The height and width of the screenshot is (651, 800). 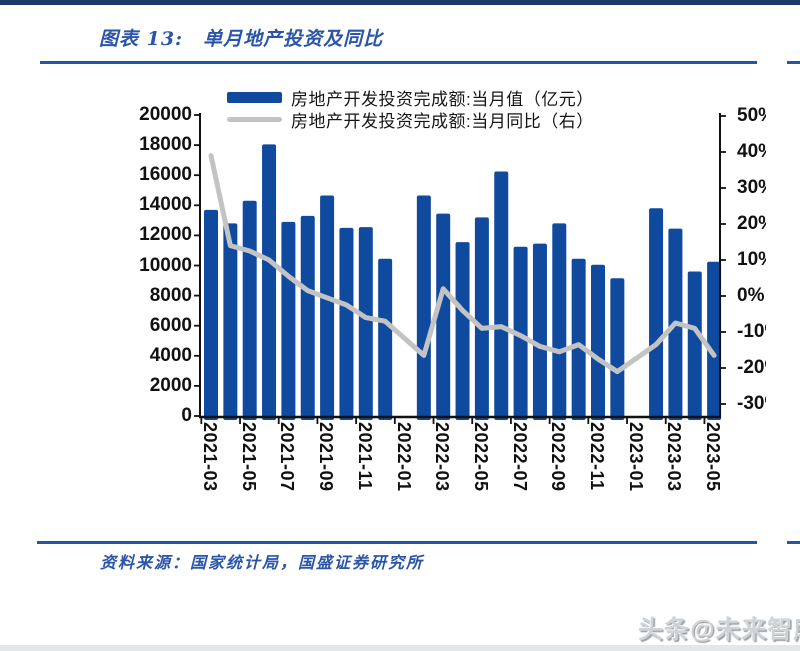 I want to click on title-divider, so click(x=398, y=62).